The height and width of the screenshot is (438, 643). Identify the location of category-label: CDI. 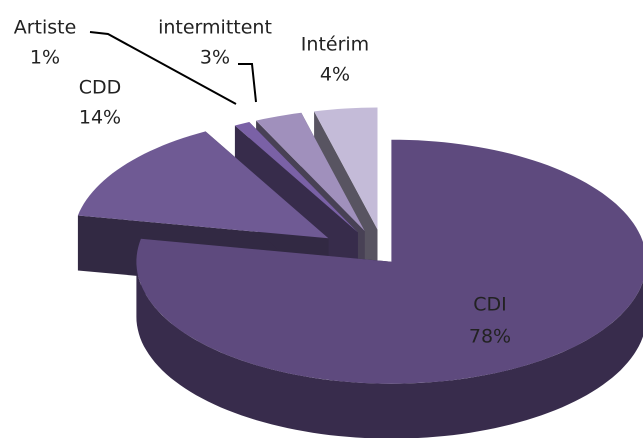
(490, 305).